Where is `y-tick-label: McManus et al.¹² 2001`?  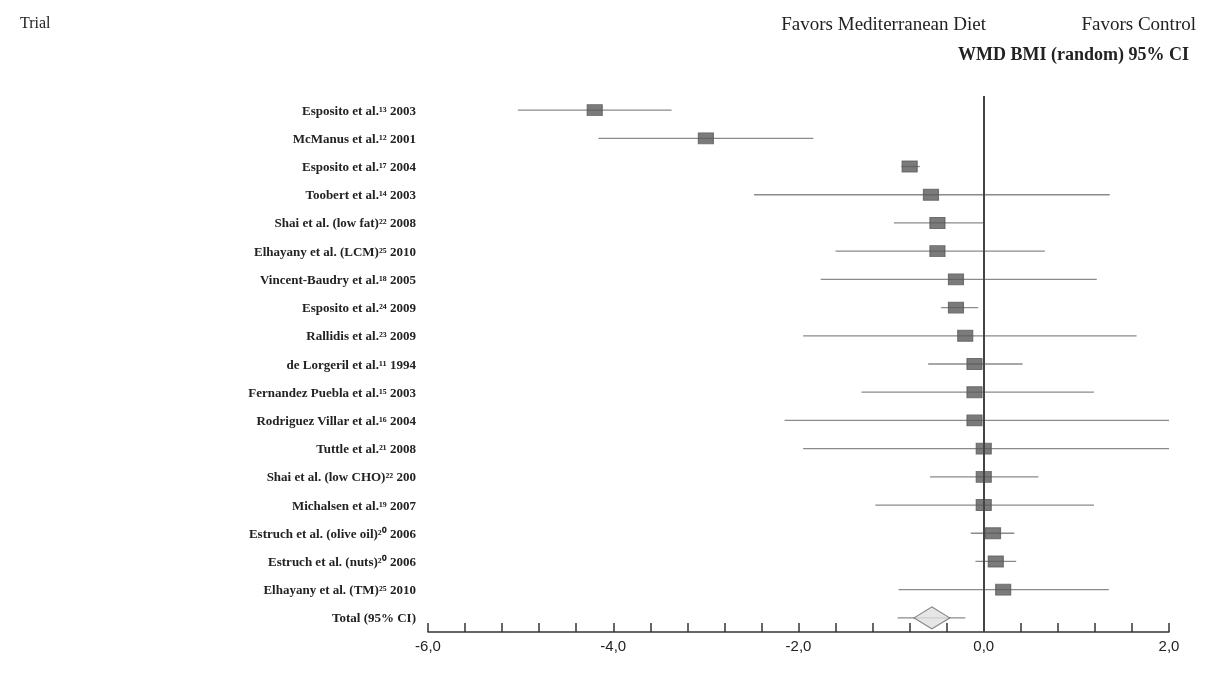
y-tick-label: McManus et al.¹² 2001 is located at coordinates (354, 138).